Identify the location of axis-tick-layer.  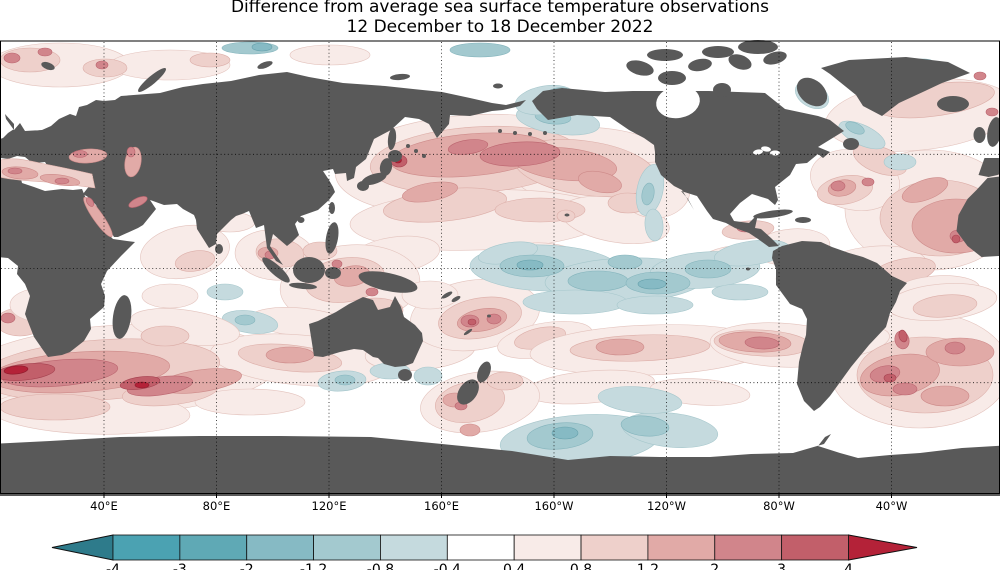
(497, 495).